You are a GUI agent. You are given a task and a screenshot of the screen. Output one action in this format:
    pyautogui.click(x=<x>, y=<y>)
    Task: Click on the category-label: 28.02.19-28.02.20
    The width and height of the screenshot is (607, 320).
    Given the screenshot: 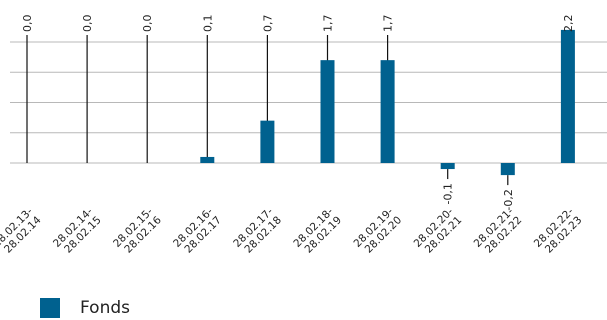 What is the action you would take?
    pyautogui.click(x=377, y=231)
    